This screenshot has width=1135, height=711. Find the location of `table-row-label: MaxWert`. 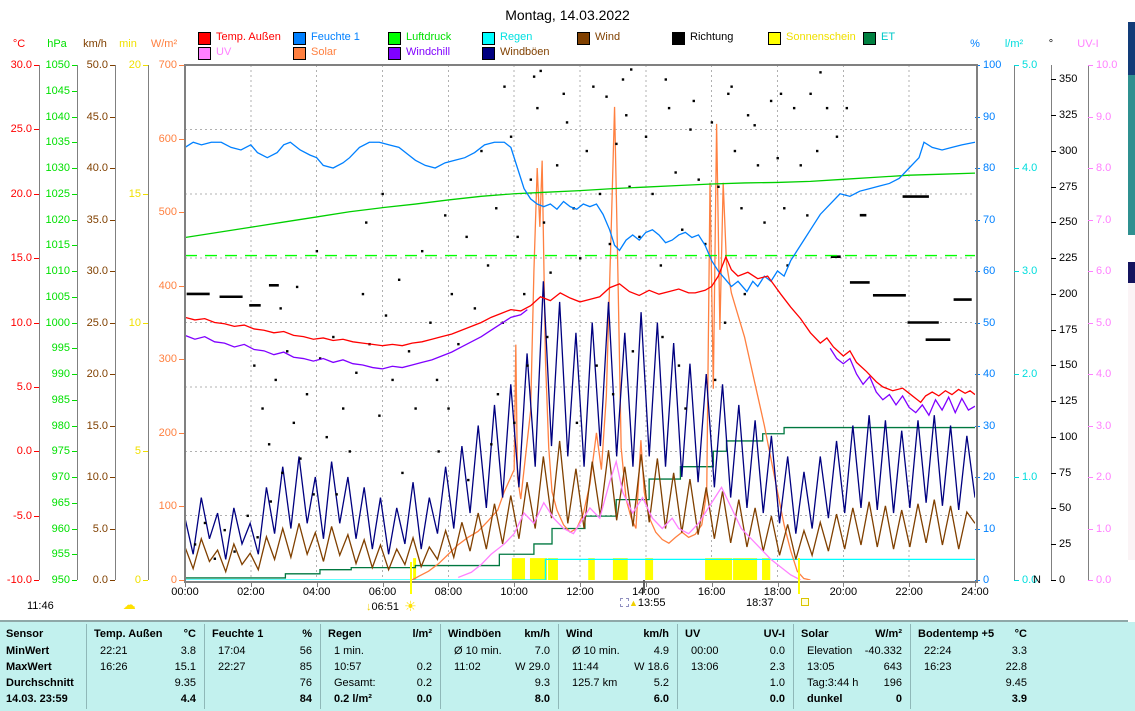

table-row-label: MaxWert is located at coordinates (29, 667).